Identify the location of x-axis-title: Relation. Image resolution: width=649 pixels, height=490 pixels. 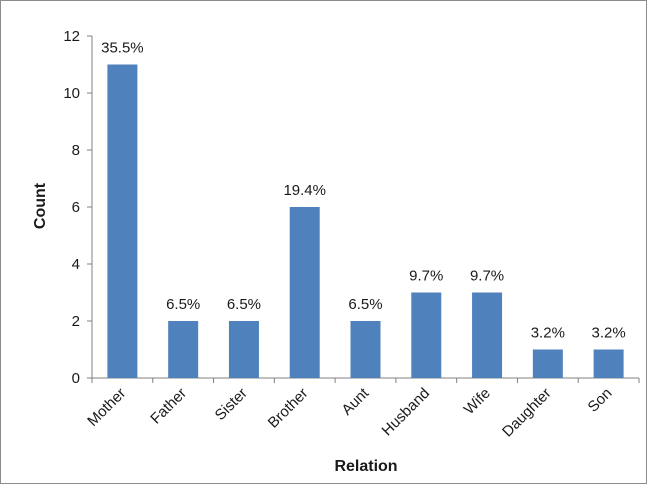
(365, 466).